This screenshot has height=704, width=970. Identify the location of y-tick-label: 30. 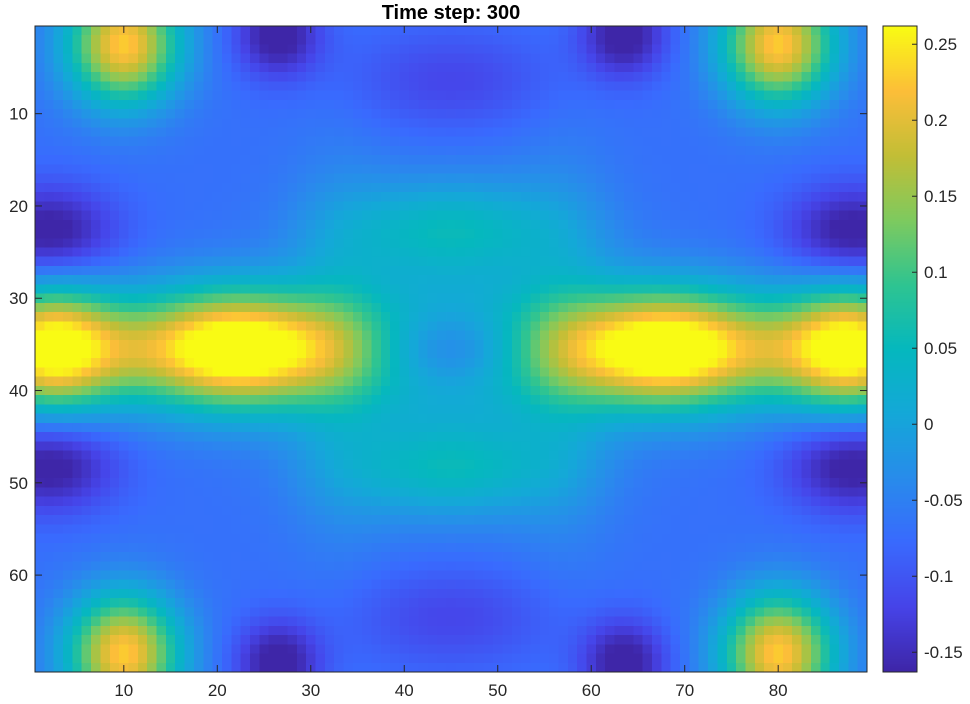
(18, 298).